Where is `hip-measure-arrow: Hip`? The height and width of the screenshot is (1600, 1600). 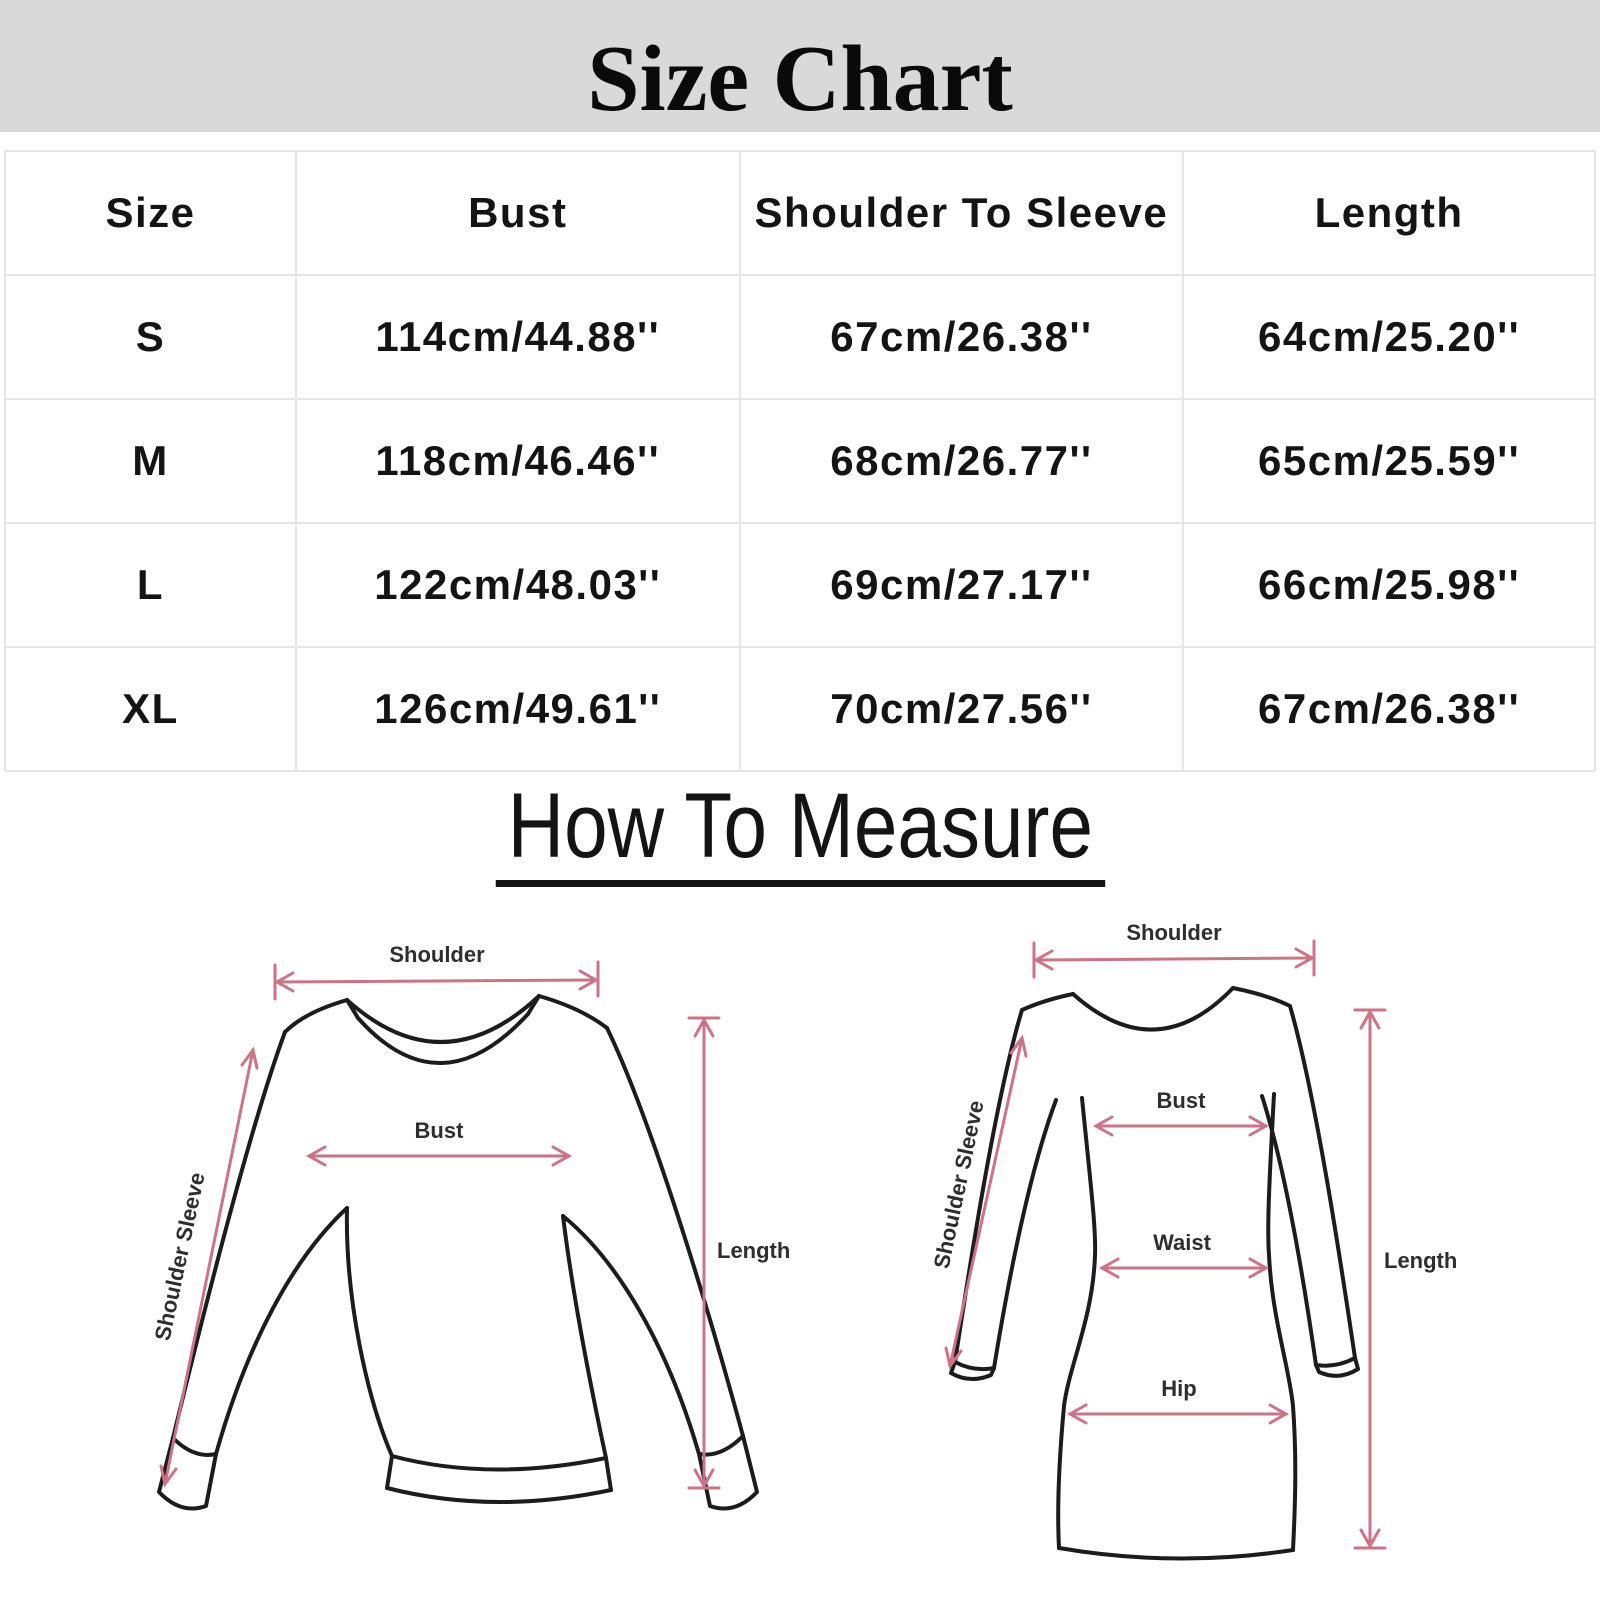
hip-measure-arrow: Hip is located at coordinates (1178, 1400).